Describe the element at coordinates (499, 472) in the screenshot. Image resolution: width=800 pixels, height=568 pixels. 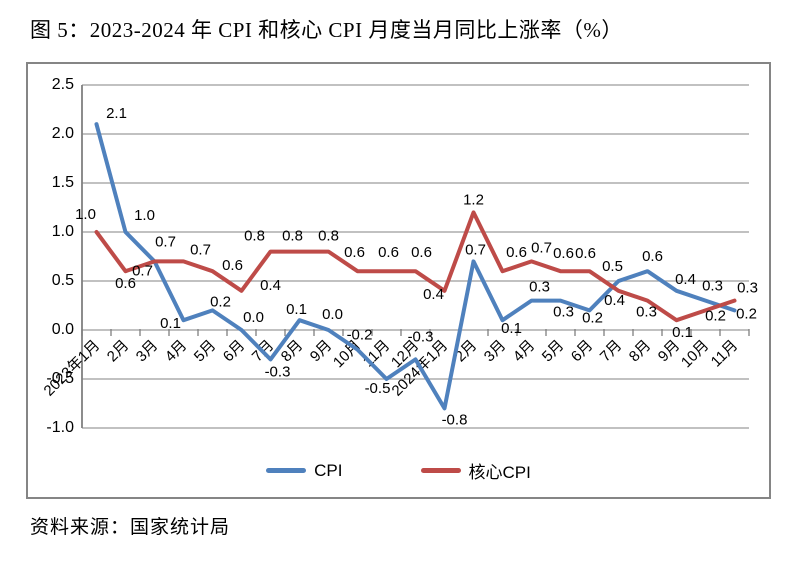
I see `legend-label-core-cpi: 核心CPI` at that location.